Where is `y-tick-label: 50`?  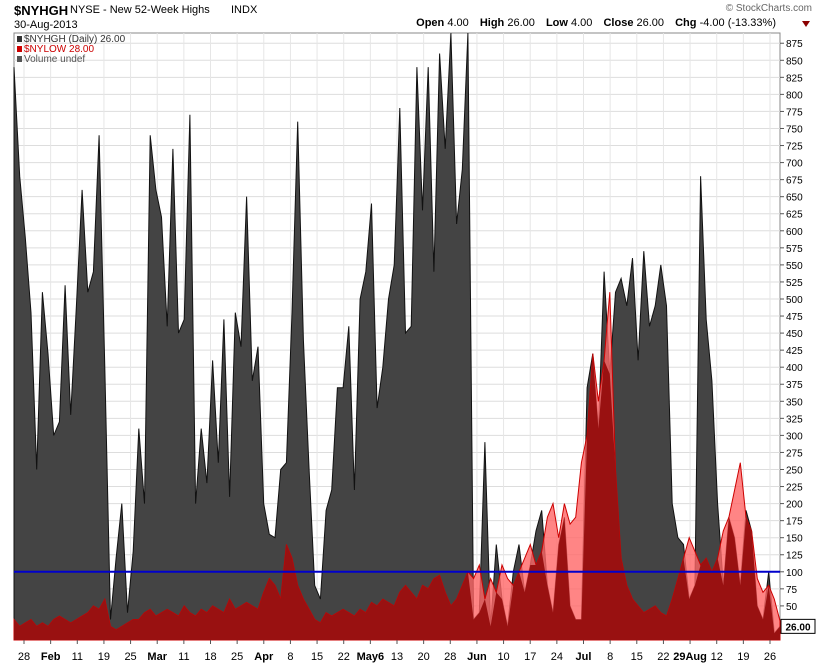 y-tick-label: 50 is located at coordinates (792, 607).